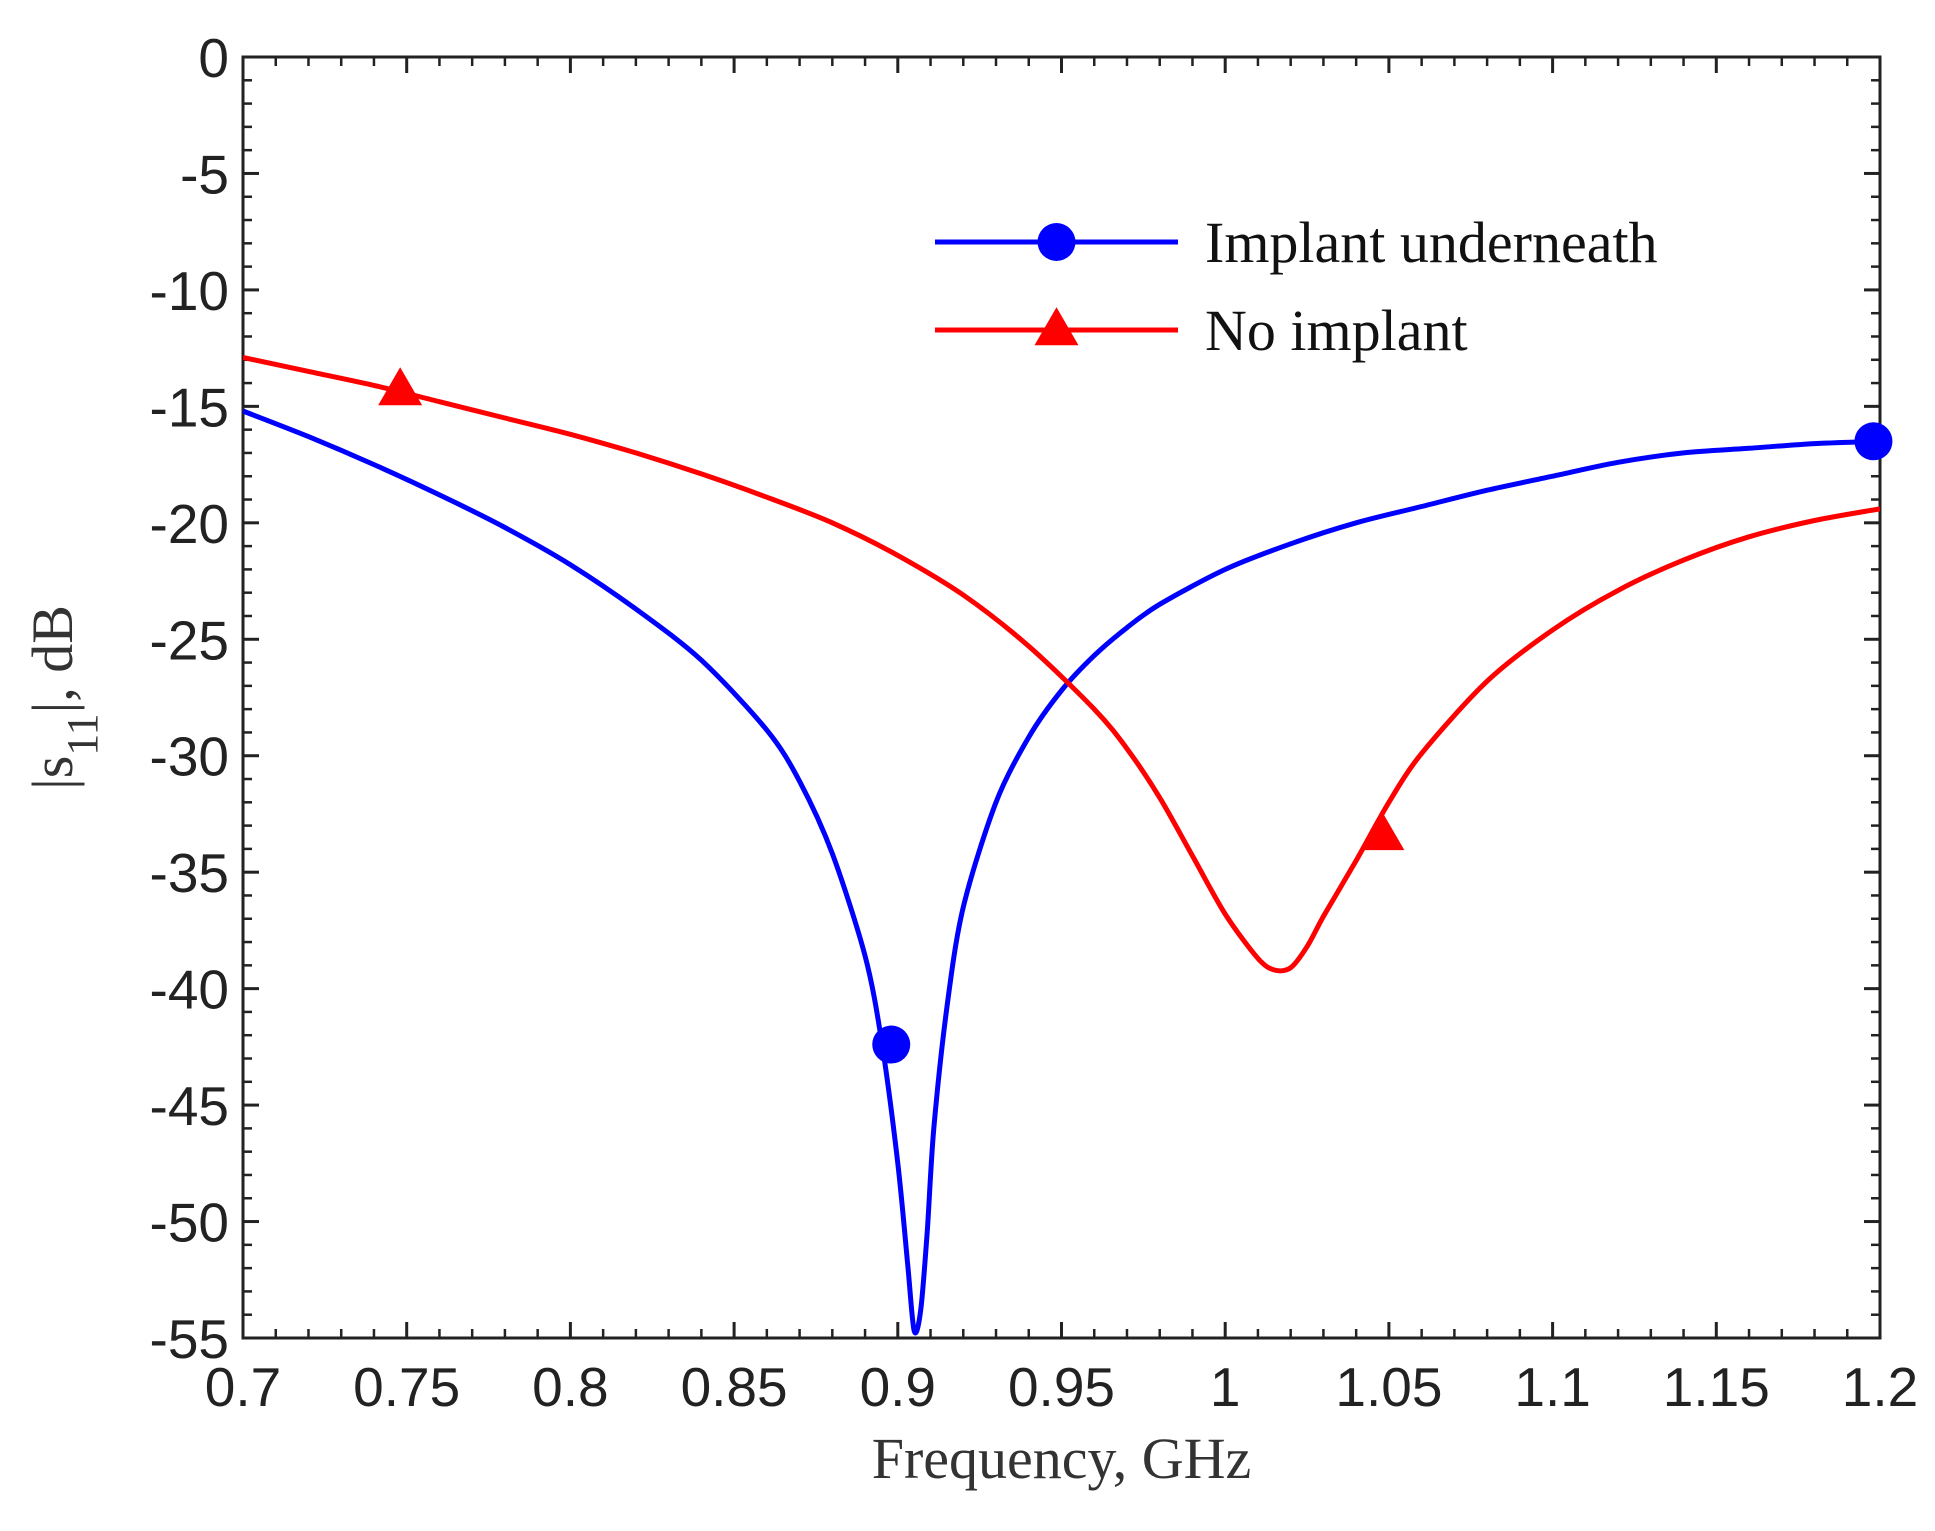 The image size is (1935, 1531). I want to click on y-tick-label: -20, so click(190, 524).